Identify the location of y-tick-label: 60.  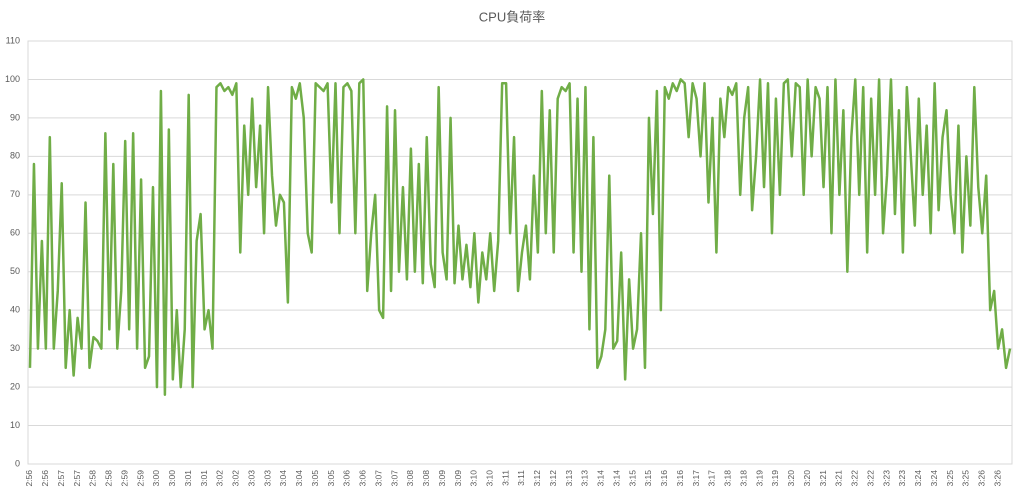
(15, 233).